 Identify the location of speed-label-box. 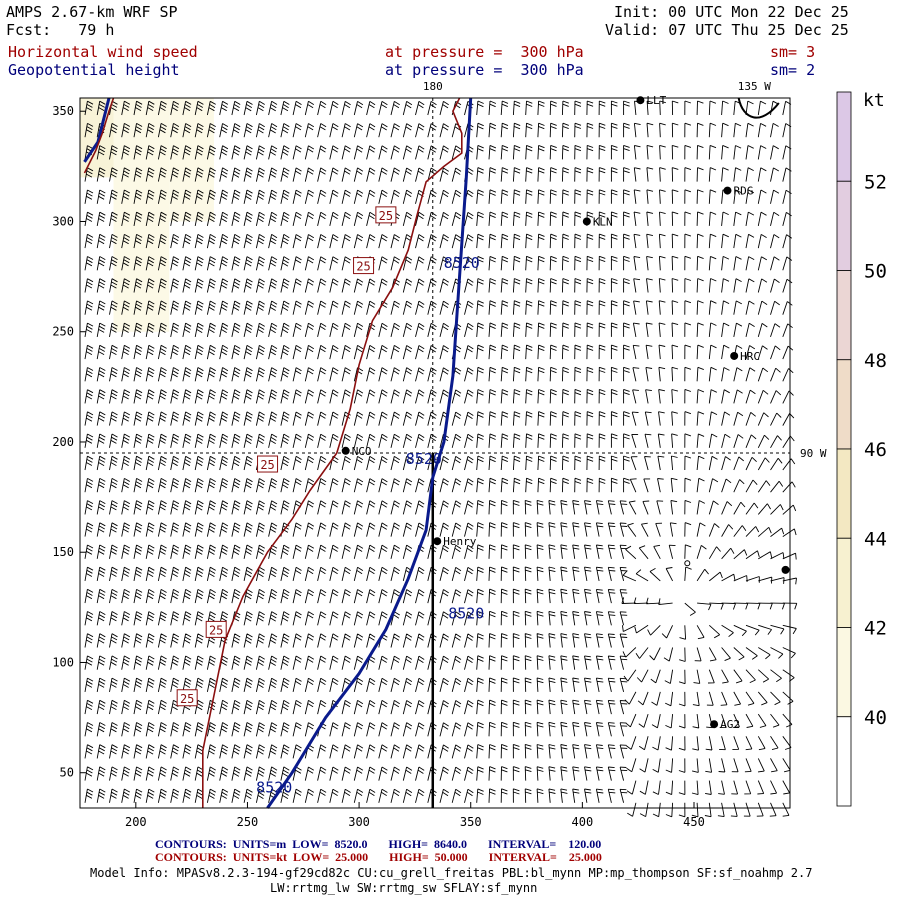
(268, 464).